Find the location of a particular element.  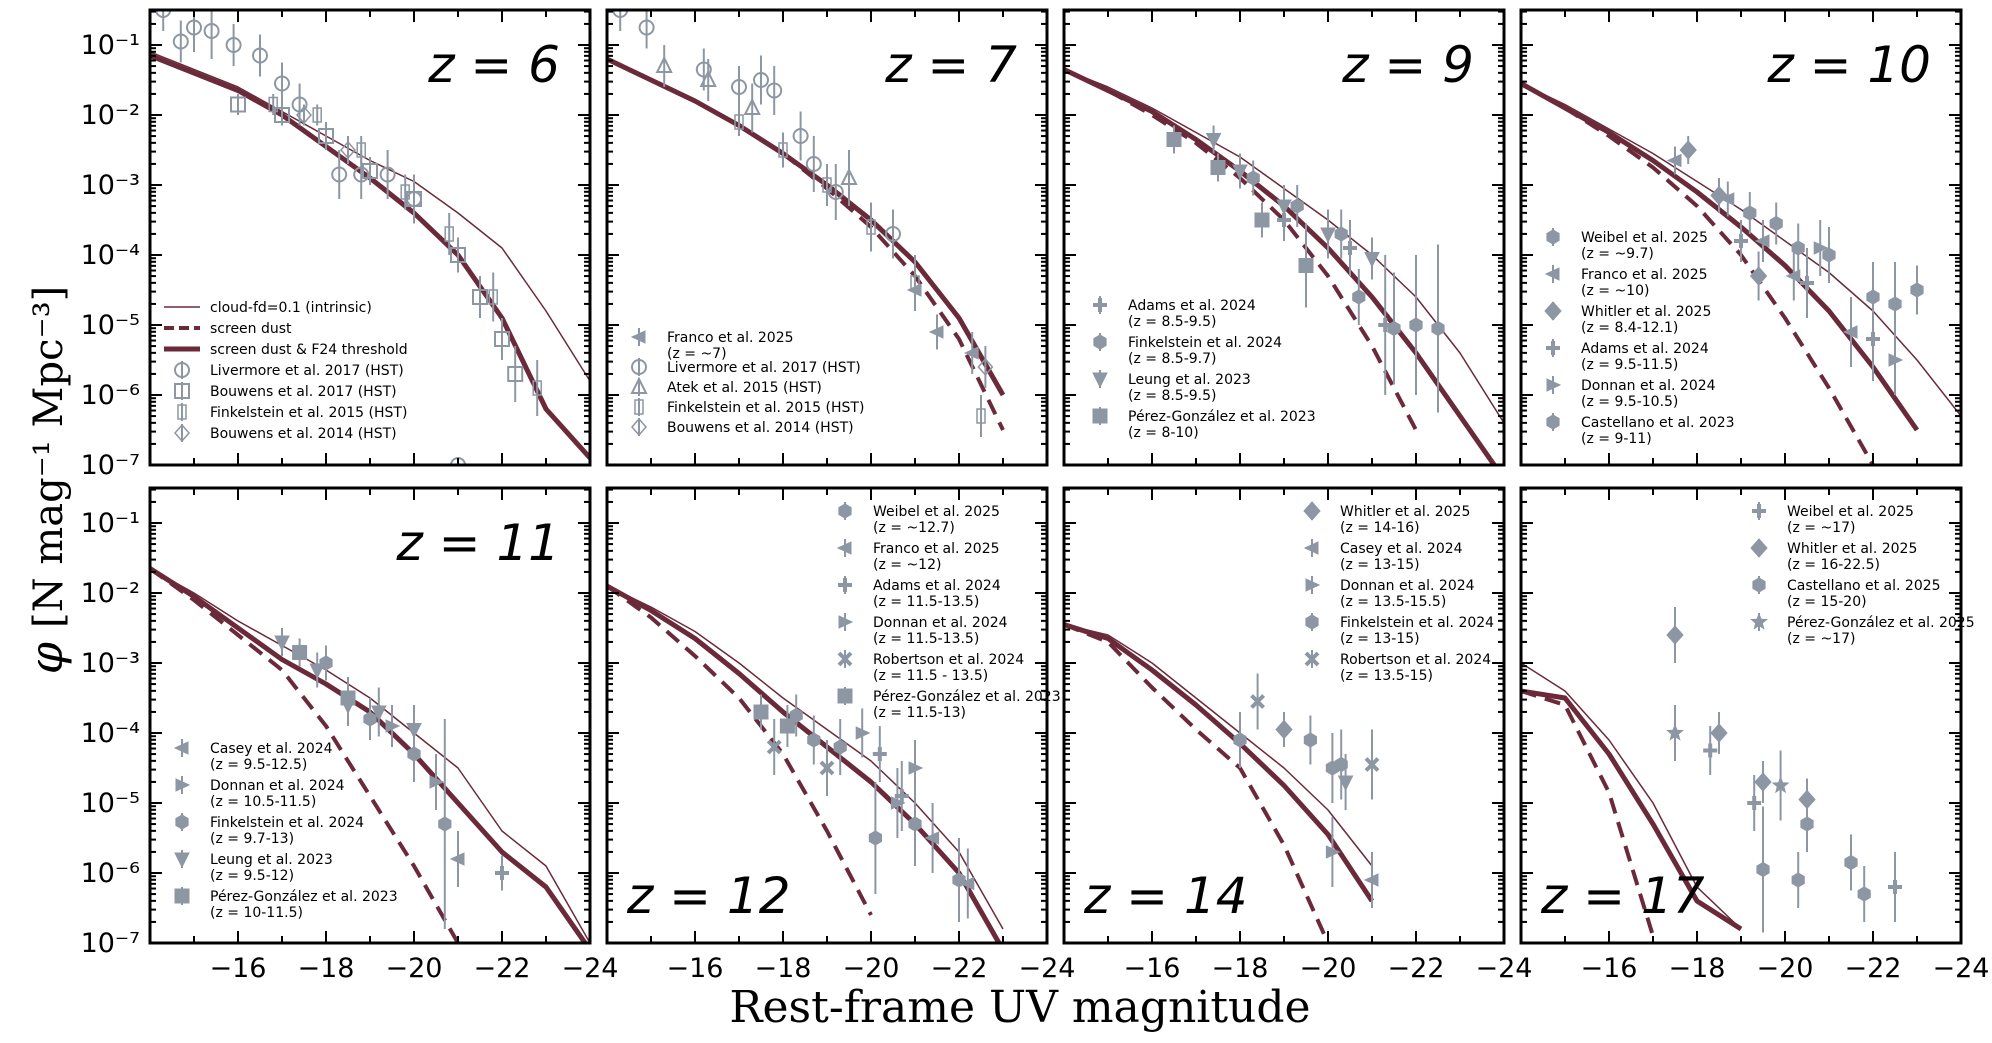

x-tick-label: −24 is located at coordinates (590, 968).